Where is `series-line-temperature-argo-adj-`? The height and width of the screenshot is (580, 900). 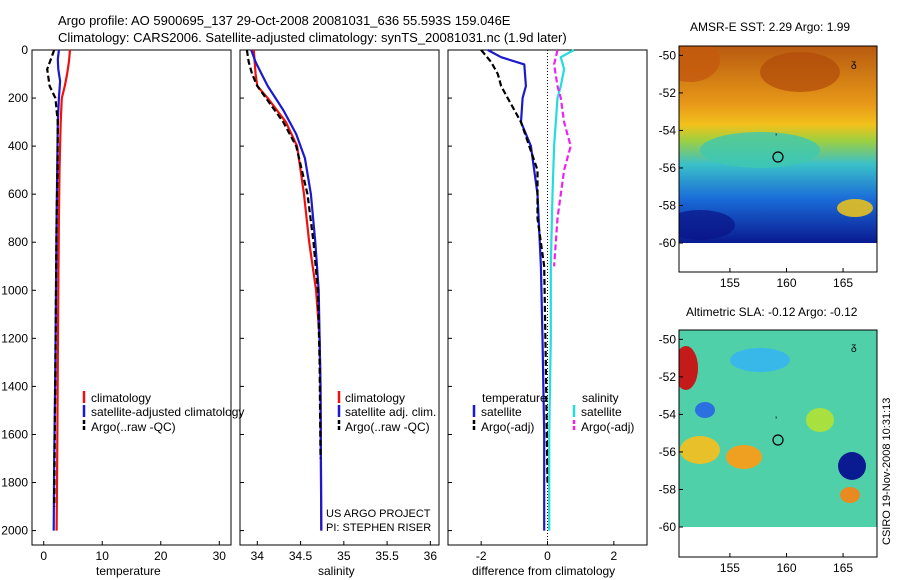 series-line-temperature-argo-adj- is located at coordinates (514, 266).